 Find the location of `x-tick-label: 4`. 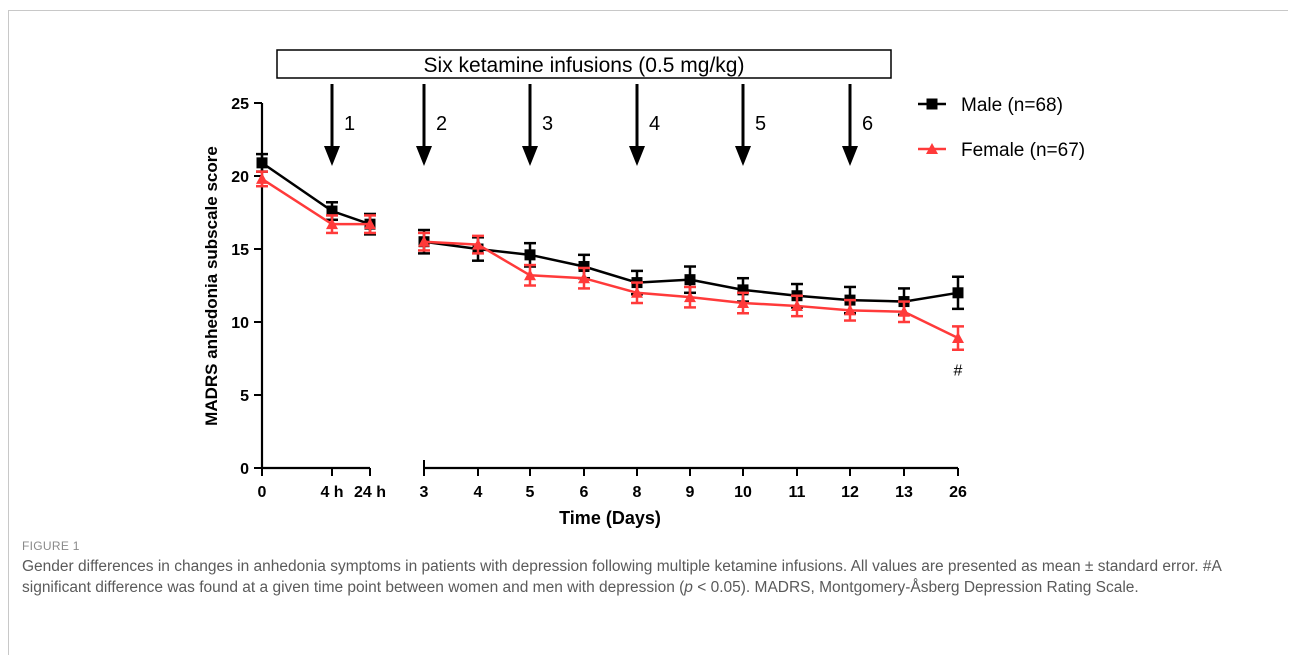

x-tick-label: 4 is located at coordinates (478, 492).